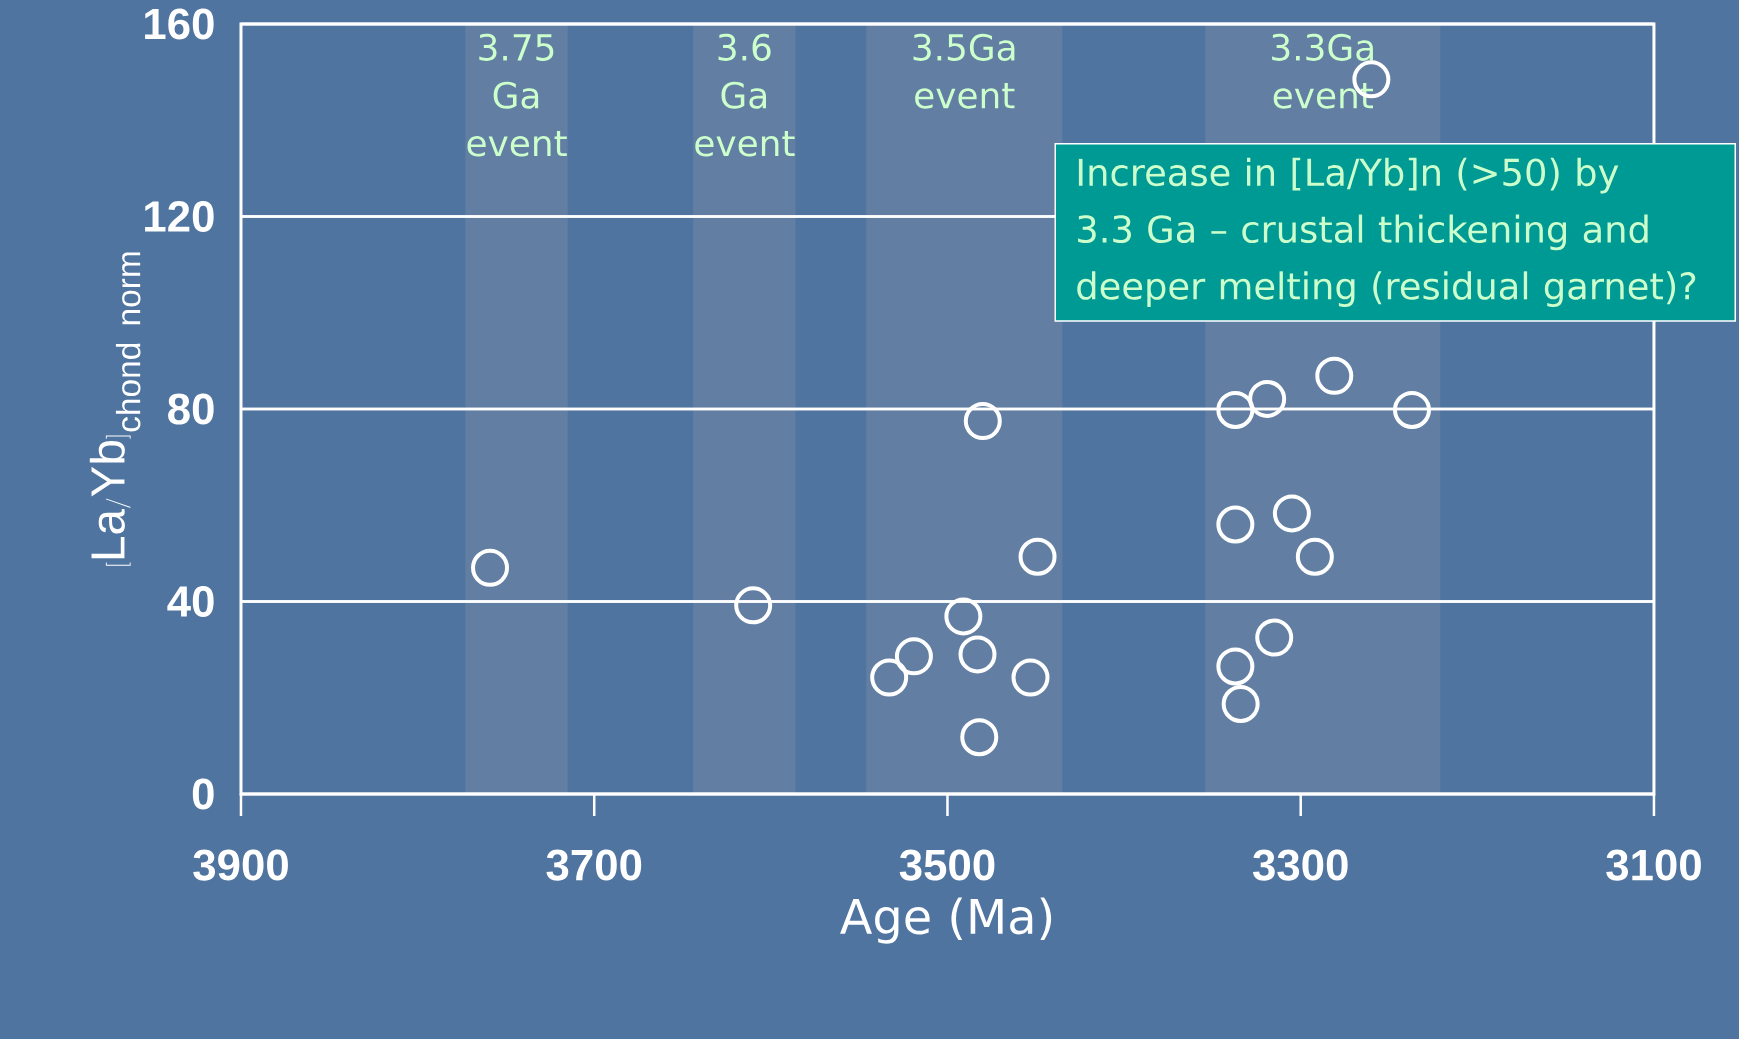  I want to click on y-tick-label: 120, so click(179, 216).